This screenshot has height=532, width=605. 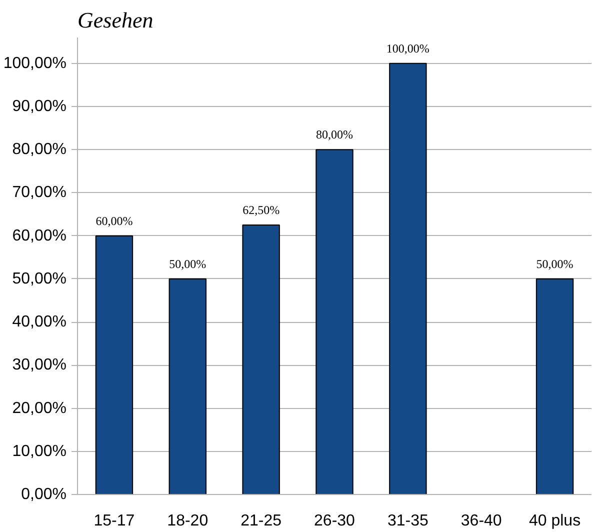 I want to click on y-tick-label: 60,00%, so click(x=39, y=235).